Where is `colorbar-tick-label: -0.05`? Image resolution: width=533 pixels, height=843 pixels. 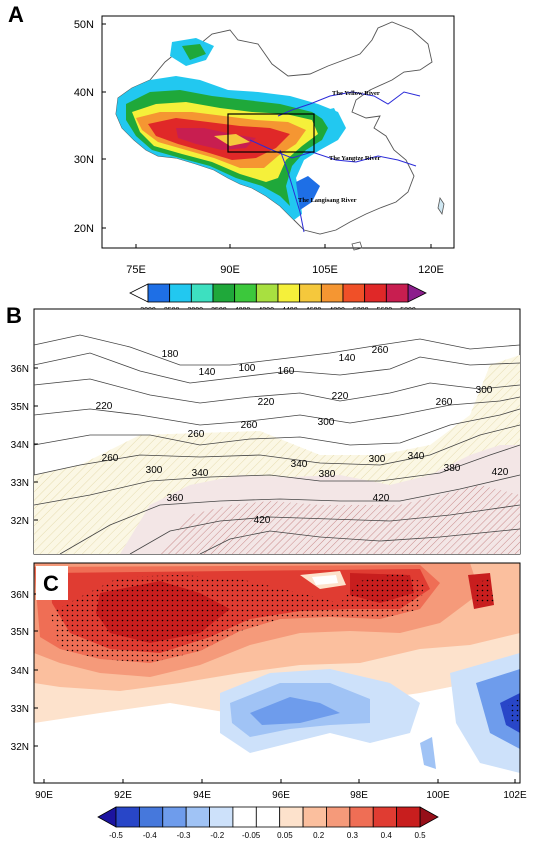 colorbar-tick-label: -0.05 is located at coordinates (251, 835).